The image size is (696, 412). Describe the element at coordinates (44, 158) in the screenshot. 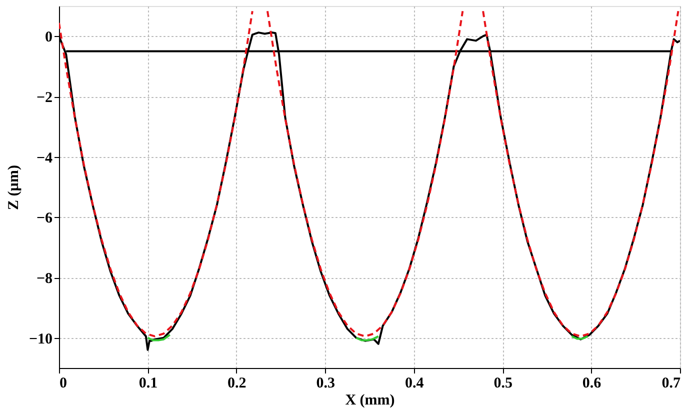

I see `y-tick-label: −4` at that location.